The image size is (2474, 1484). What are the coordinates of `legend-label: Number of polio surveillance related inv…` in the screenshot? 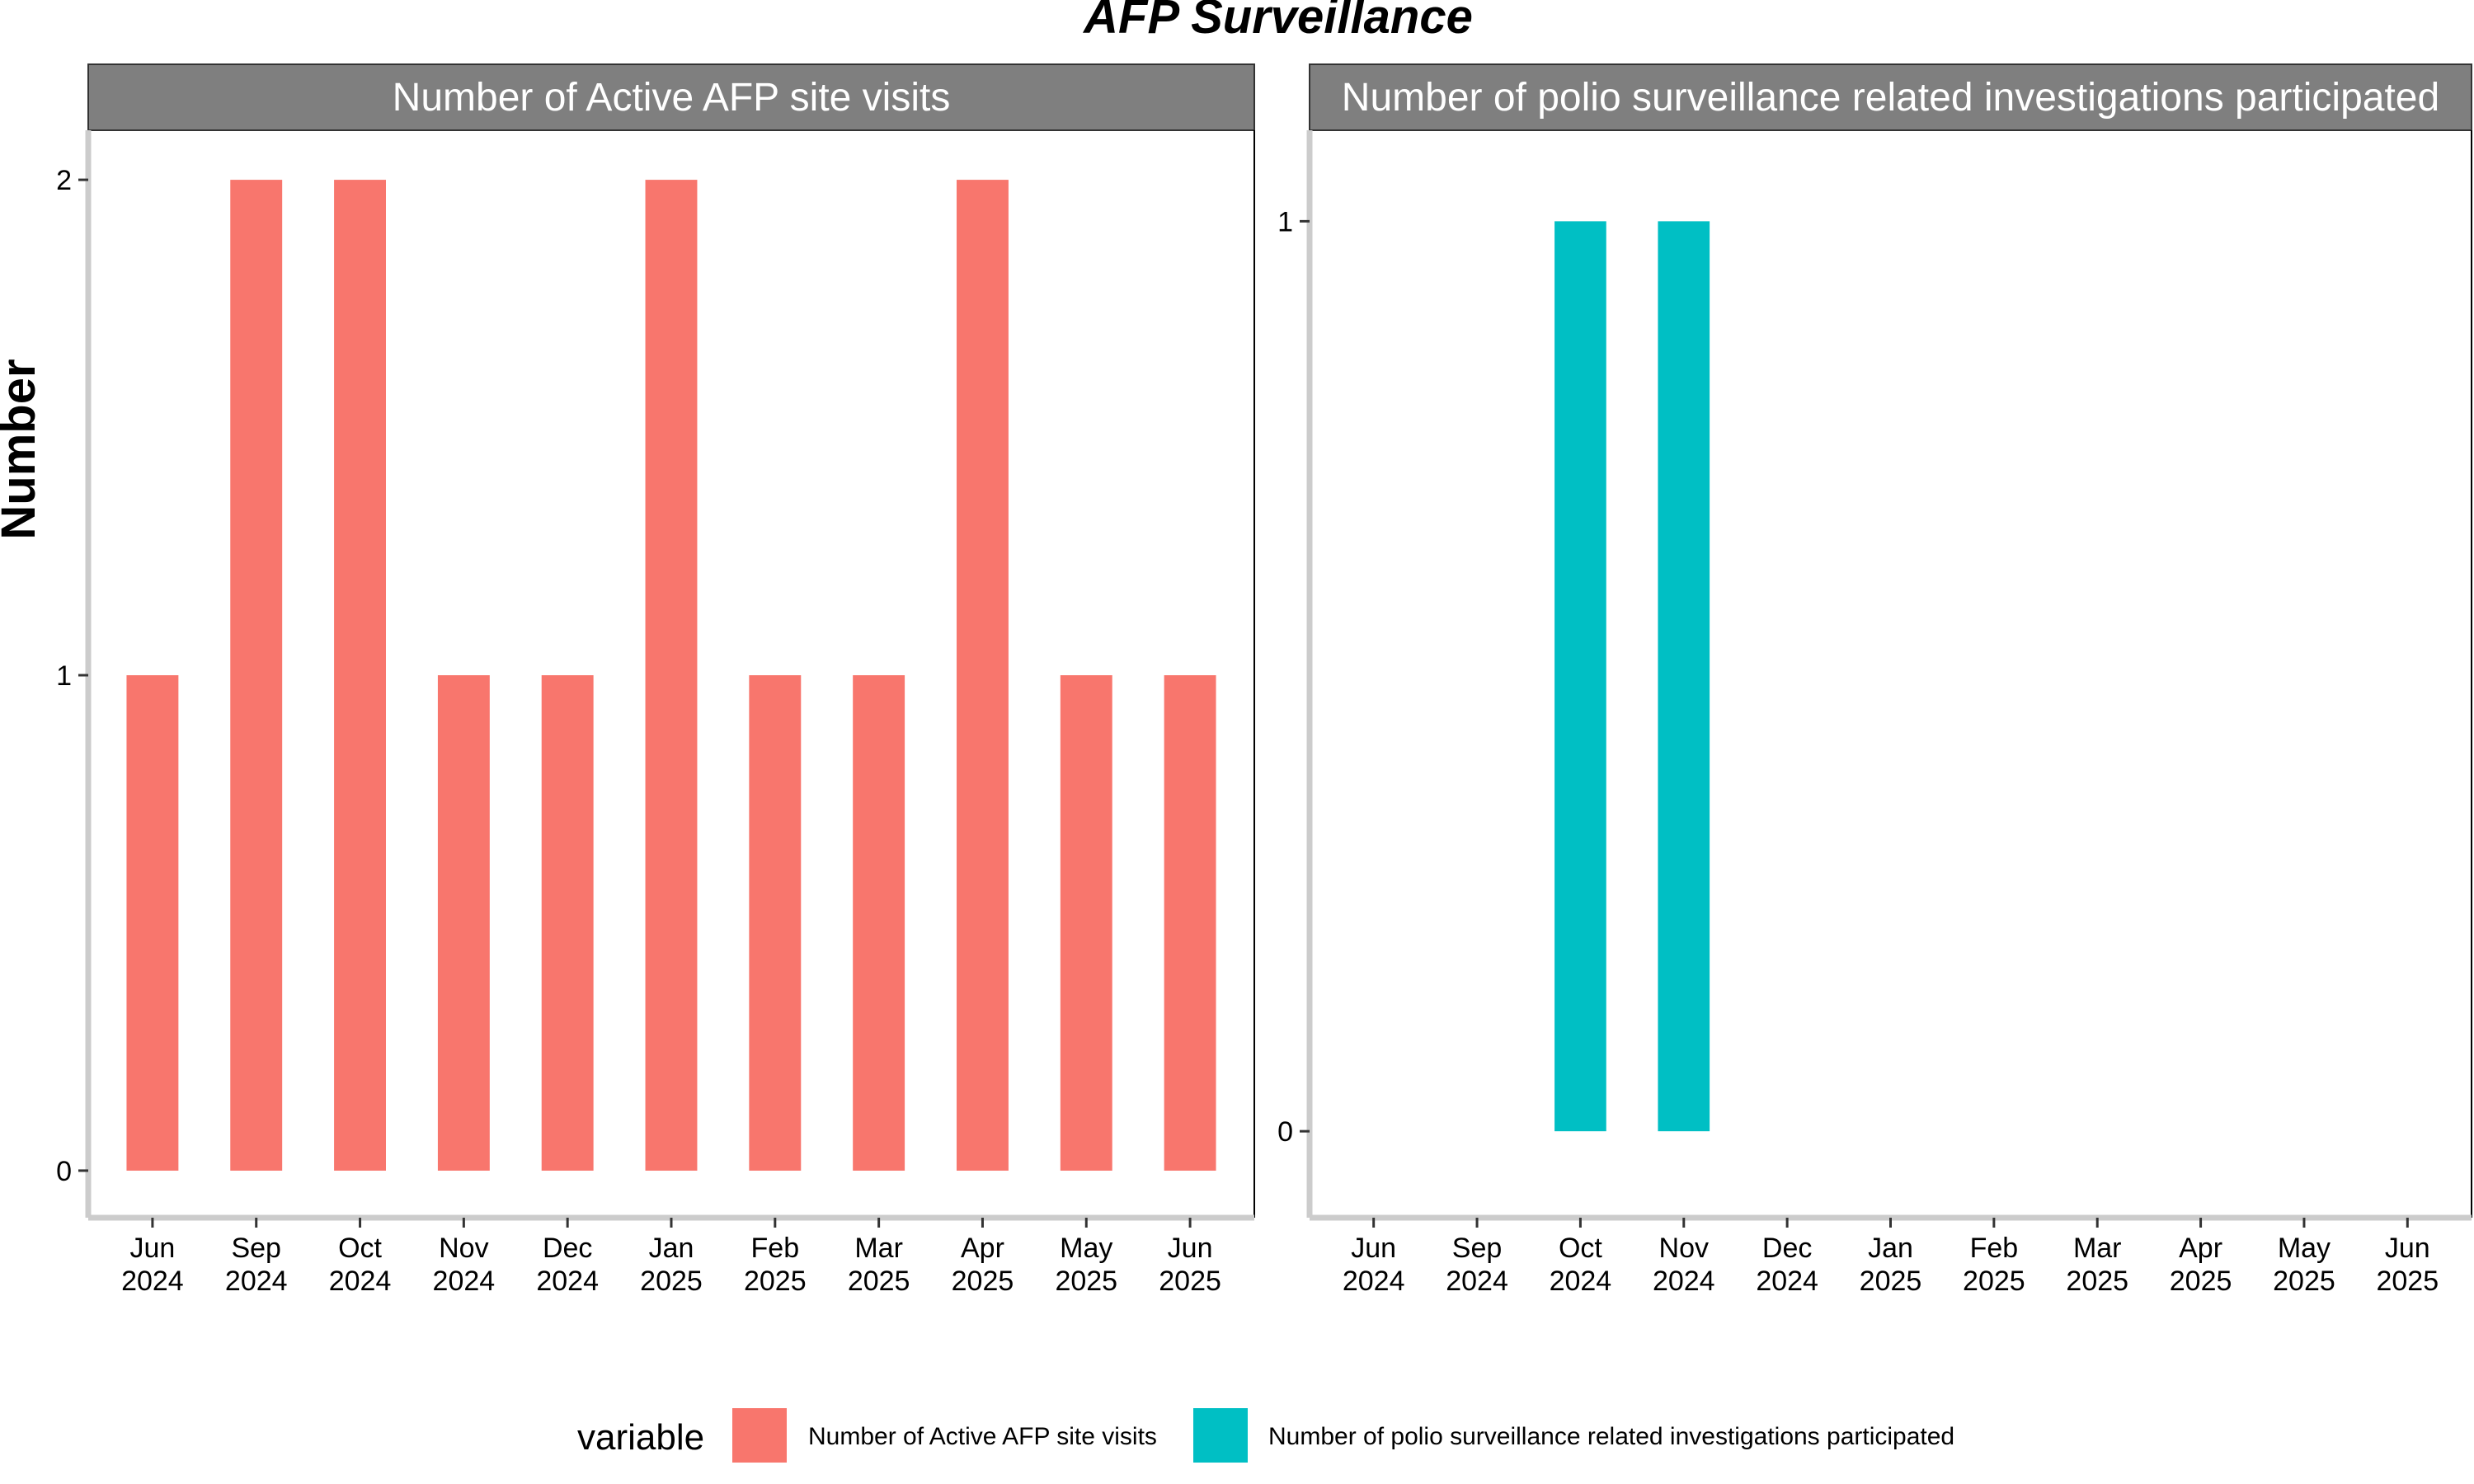 It's located at (1611, 1436).